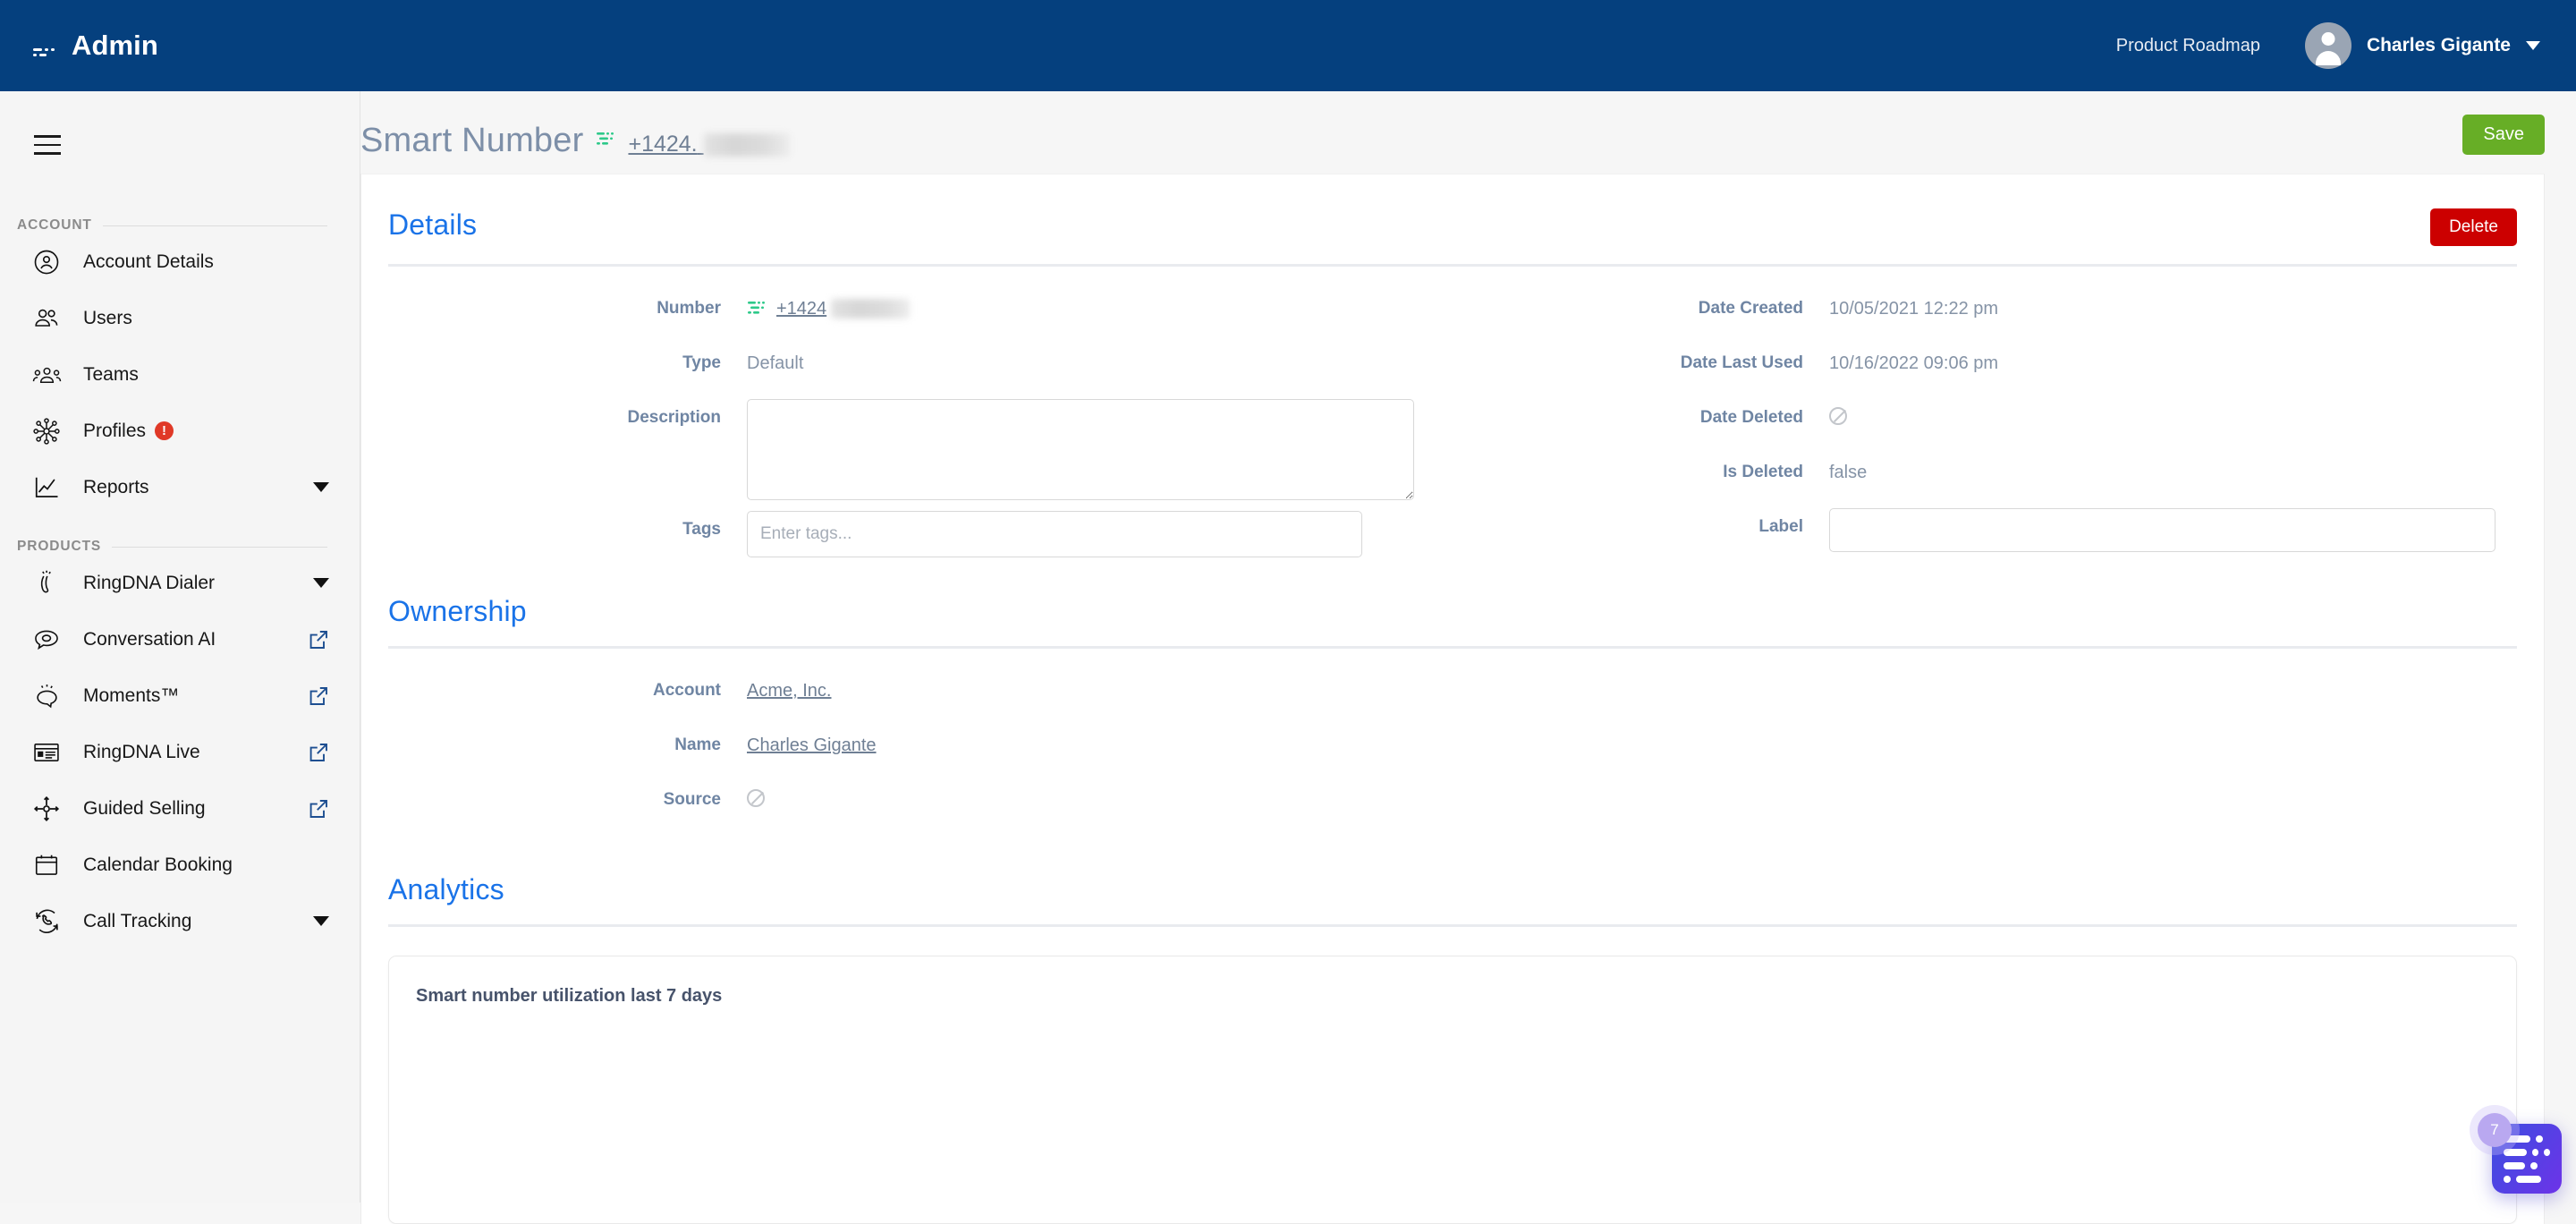 This screenshot has height=1224, width=2576. What do you see at coordinates (47, 145) in the screenshot?
I see `hamburger-menu-icon` at bounding box center [47, 145].